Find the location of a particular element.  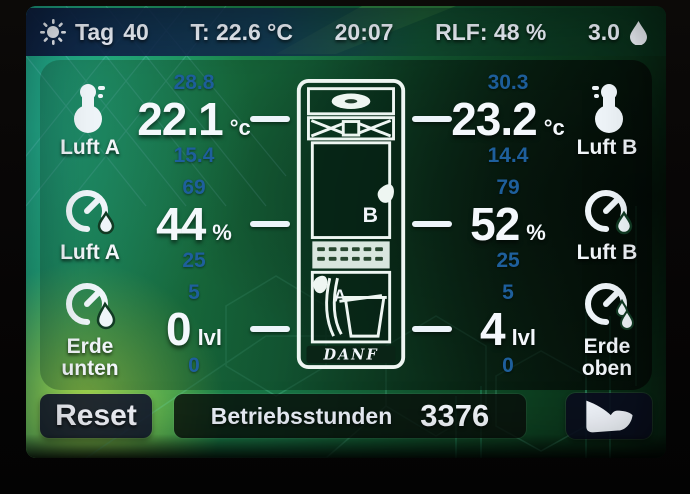

reading-value: 52 is located at coordinates (495, 223).